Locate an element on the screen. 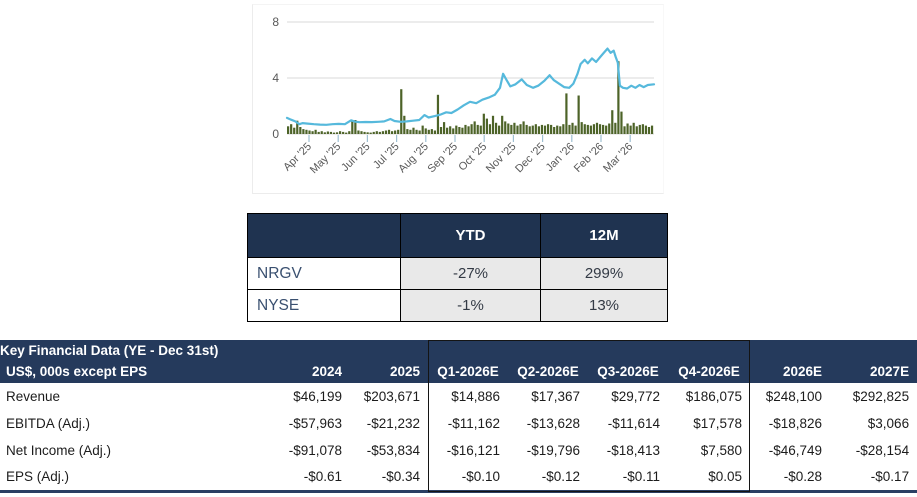 This screenshot has height=497, width=917. fin-value: $203,671 is located at coordinates (389, 396).